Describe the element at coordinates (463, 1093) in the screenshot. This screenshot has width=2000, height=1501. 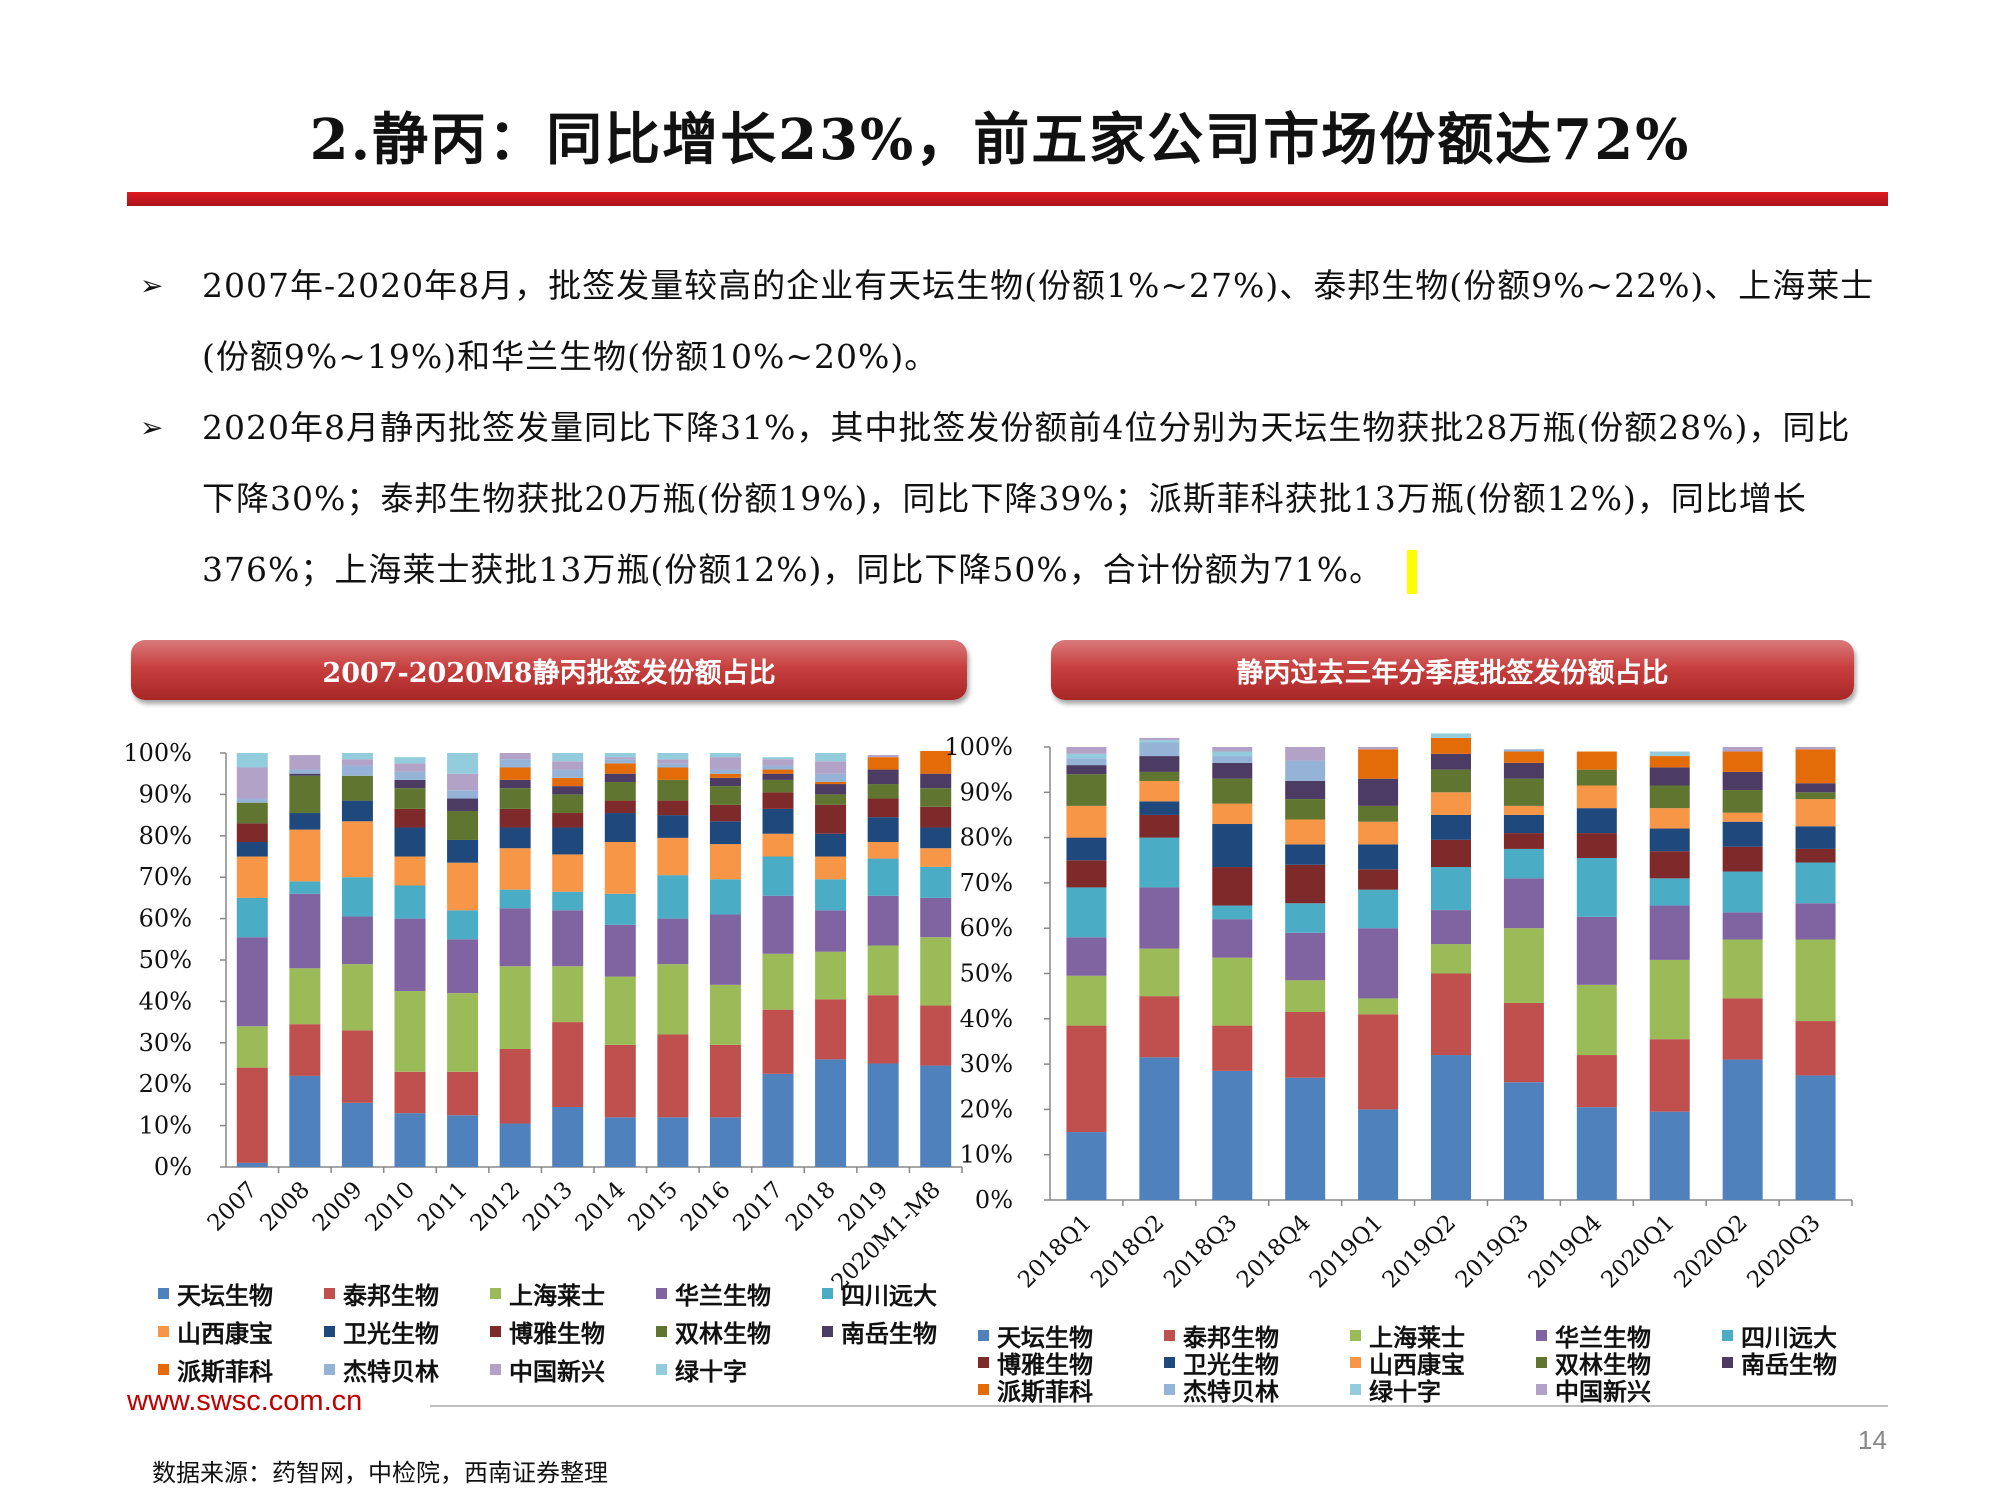
I see `bar-segment-泰邦生物-2011` at that location.